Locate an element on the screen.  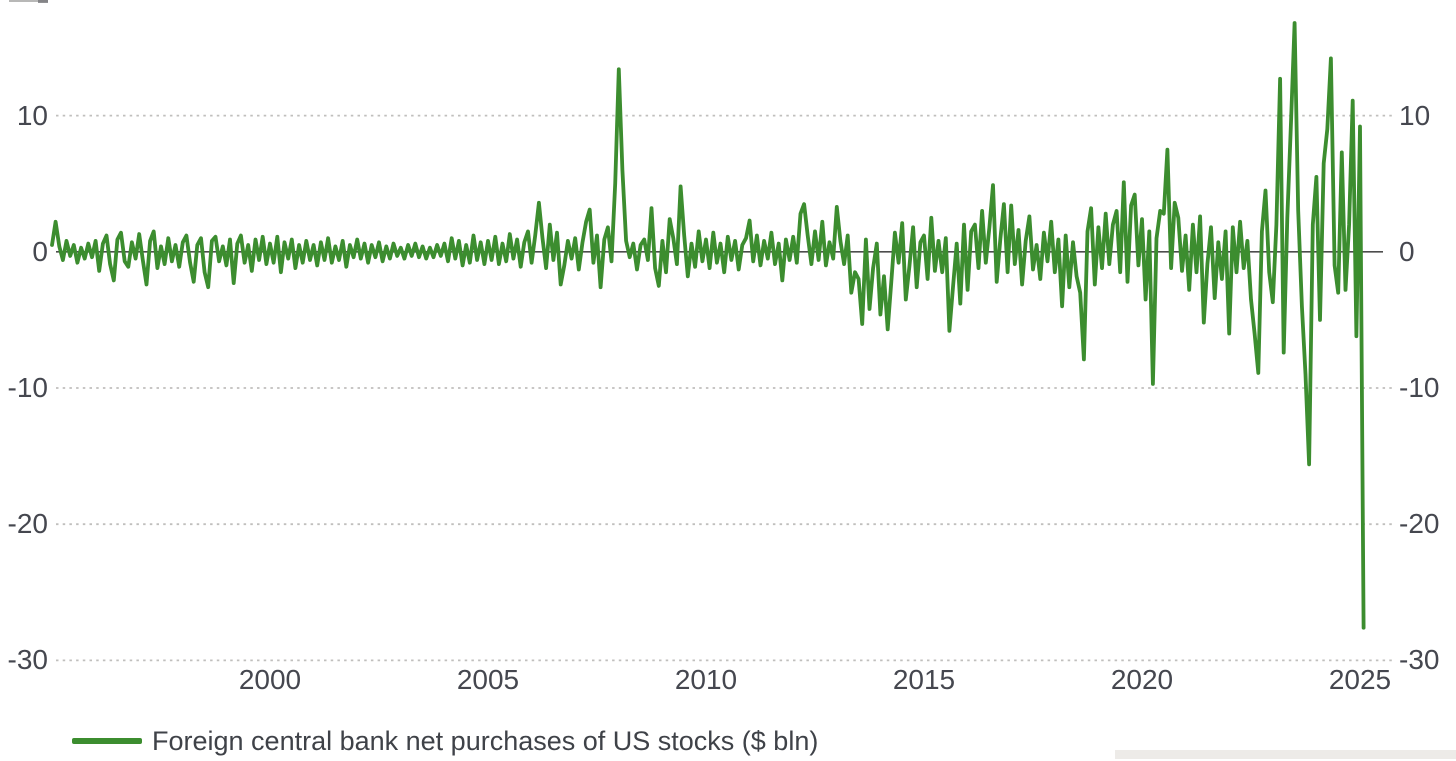
y-axis-label-right--30: -30 is located at coordinates (1419, 660).